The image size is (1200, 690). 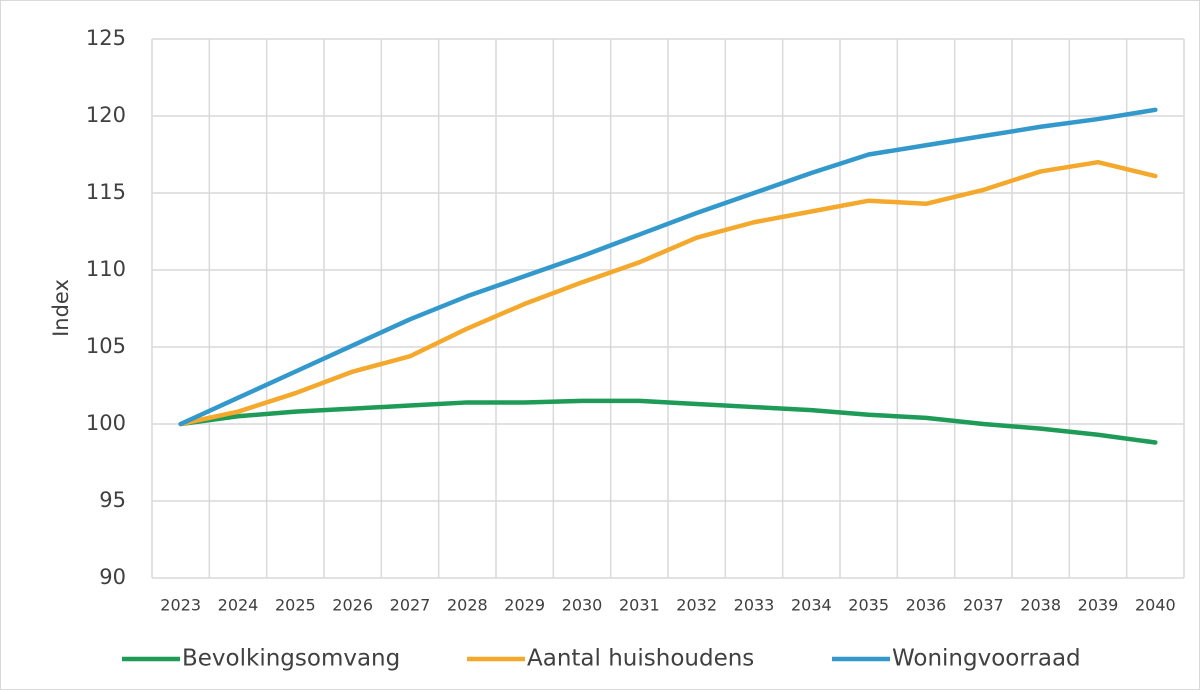 What do you see at coordinates (926, 605) in the screenshot?
I see `x-tick-label: 2036` at bounding box center [926, 605].